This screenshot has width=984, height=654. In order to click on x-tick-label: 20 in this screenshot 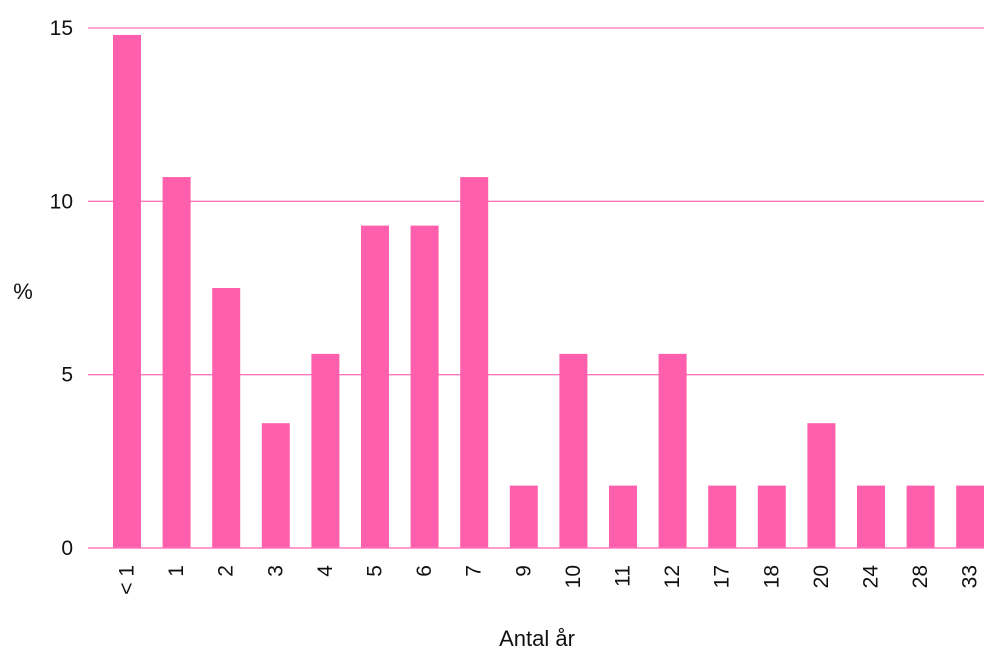, I will do `click(821, 576)`.